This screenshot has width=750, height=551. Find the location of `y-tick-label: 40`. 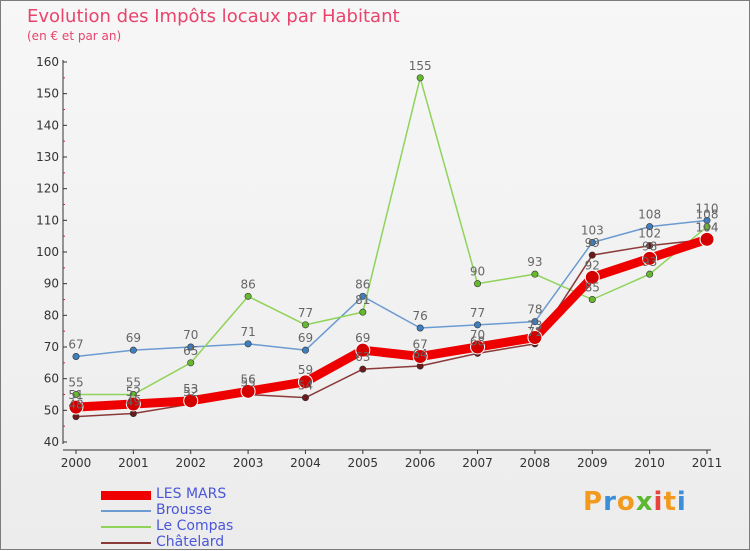

y-tick-label: 40 is located at coordinates (51, 442).